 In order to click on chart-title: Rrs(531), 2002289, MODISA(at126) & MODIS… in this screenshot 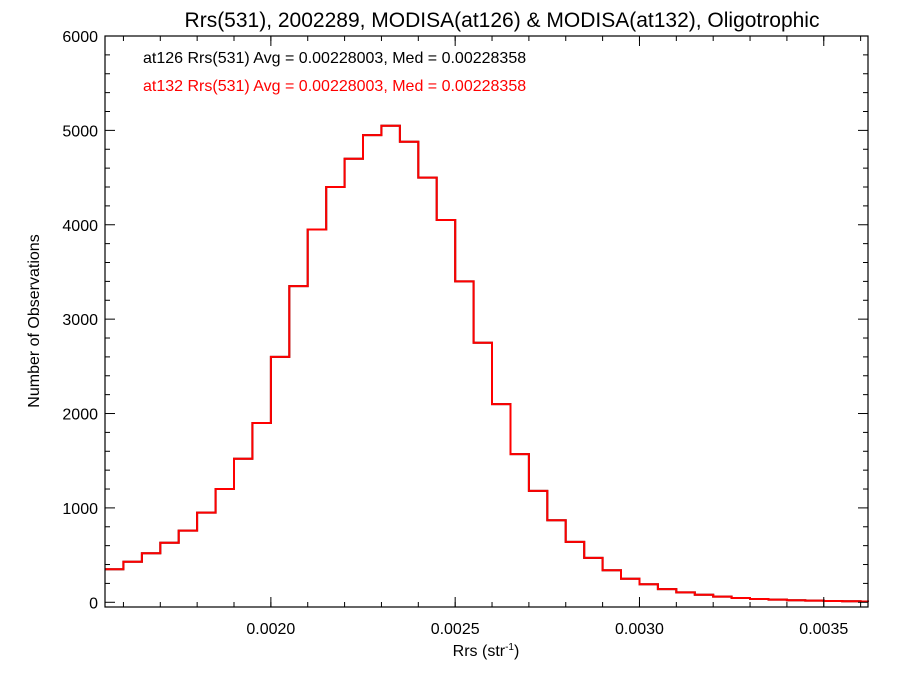, I will do `click(502, 20)`.